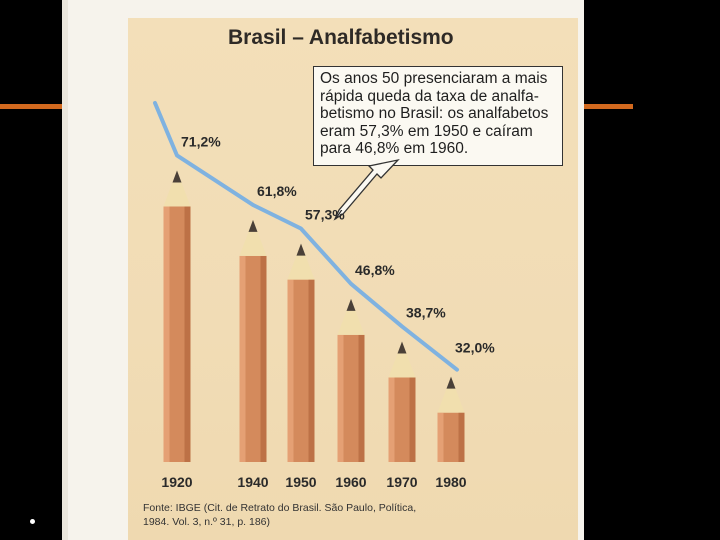 Image resolution: width=720 pixels, height=540 pixels. What do you see at coordinates (608, 106) in the screenshot?
I see `right-accent-line` at bounding box center [608, 106].